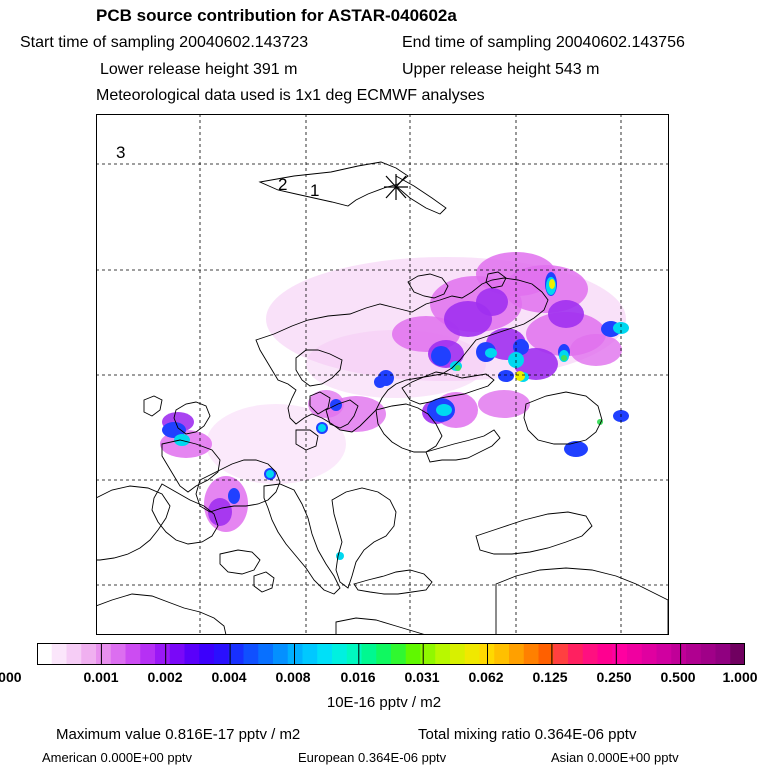 Image resolution: width=768 pixels, height=768 pixels. What do you see at coordinates (11, 677) in the screenshot?
I see `colorbar-tick: 0.000` at bounding box center [11, 677].